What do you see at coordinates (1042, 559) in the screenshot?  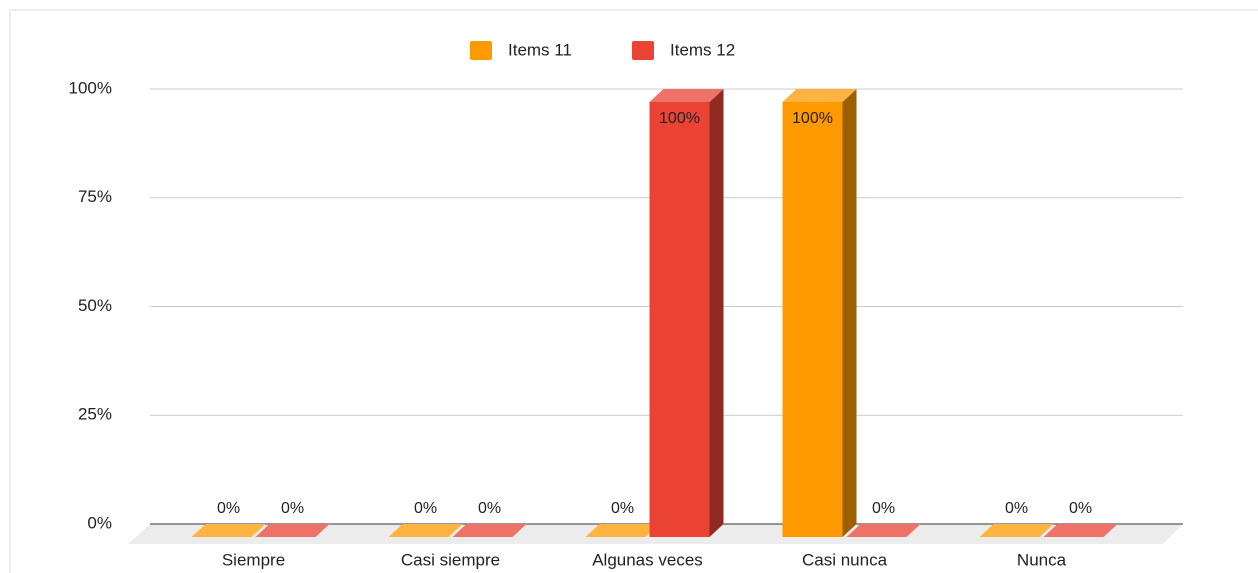 I see `x-tick-label: Nunca` at bounding box center [1042, 559].